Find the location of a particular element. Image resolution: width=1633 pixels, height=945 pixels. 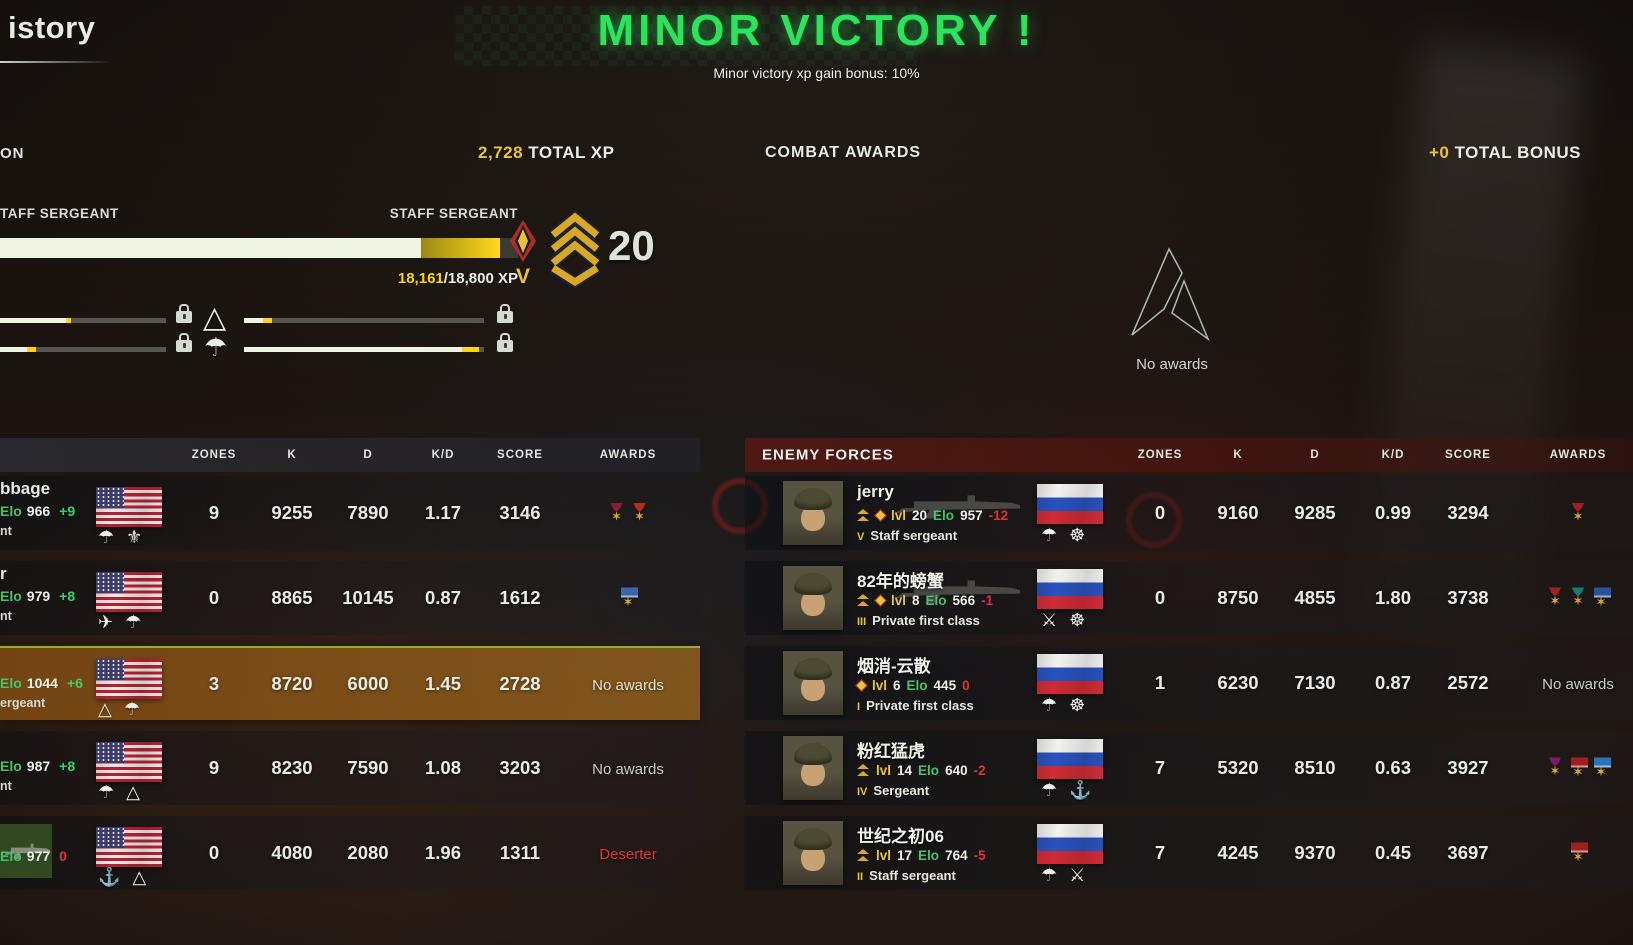

column-header-zones: ZONES is located at coordinates (1160, 455).